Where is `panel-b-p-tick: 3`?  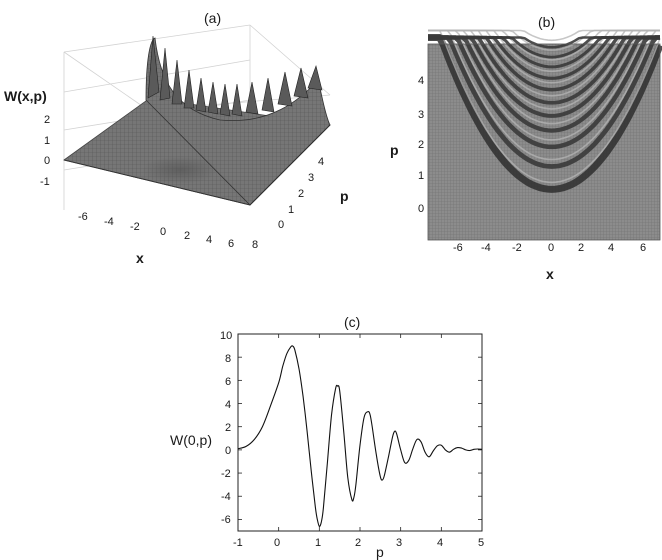 panel-b-p-tick: 3 is located at coordinates (421, 115).